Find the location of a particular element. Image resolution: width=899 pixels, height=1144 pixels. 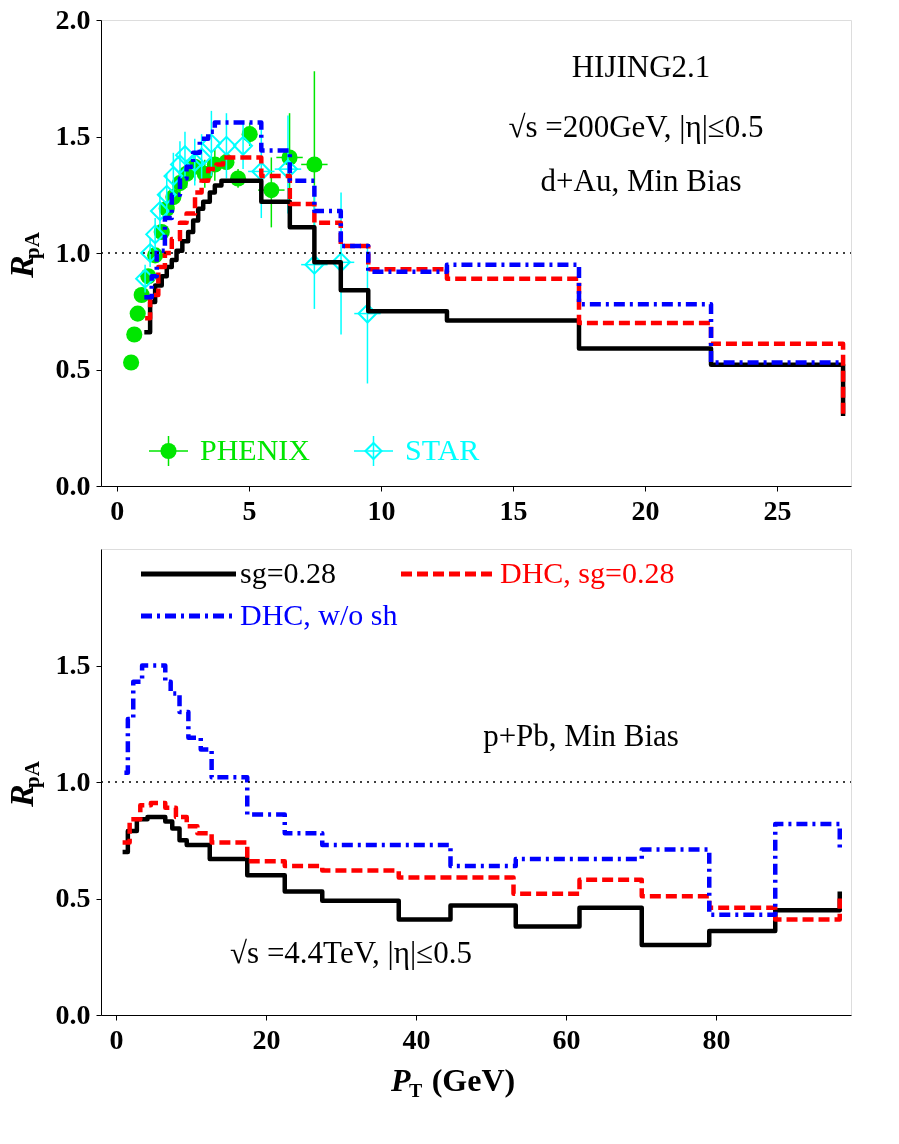

legend-label: DHC, w/o sh is located at coordinates (319, 614).